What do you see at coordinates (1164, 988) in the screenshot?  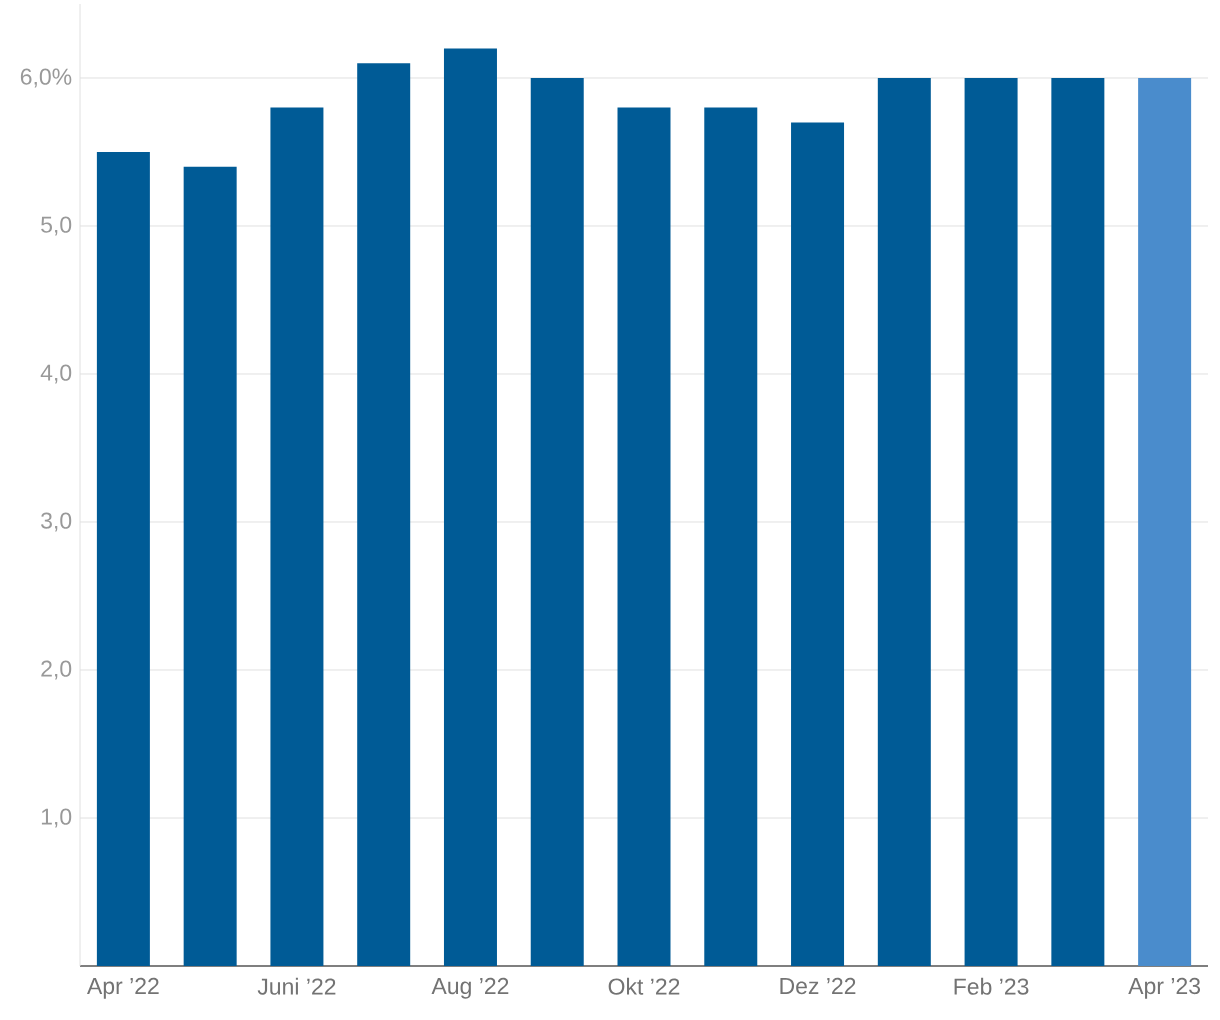 I see `x-tick-label: Apr ’23` at bounding box center [1164, 988].